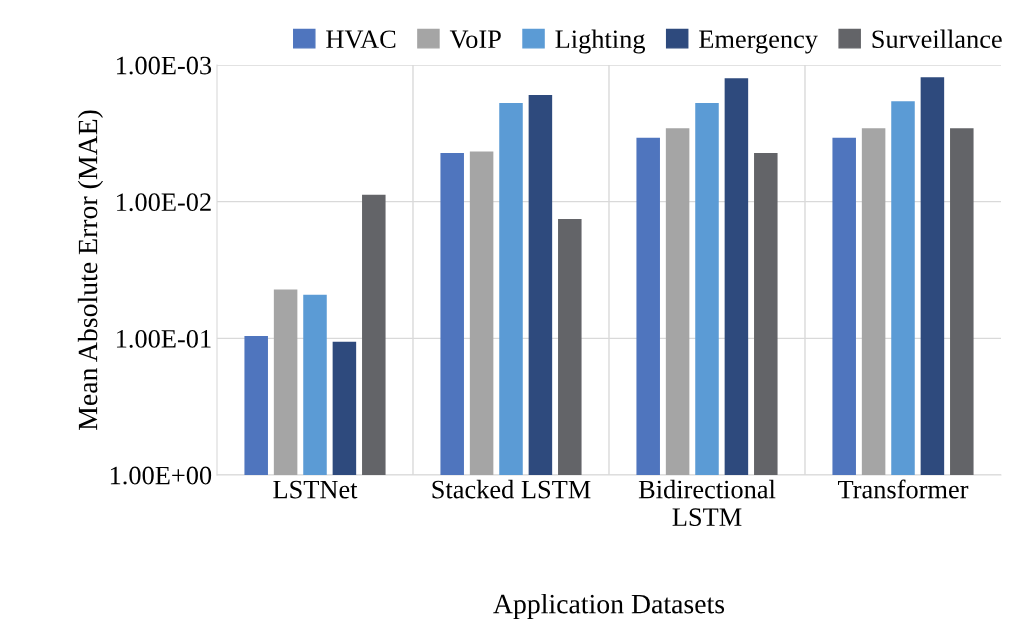 The height and width of the screenshot is (629, 1013). What do you see at coordinates (511, 489) in the screenshot?
I see `x-tick-label: Stacked LSTM` at bounding box center [511, 489].